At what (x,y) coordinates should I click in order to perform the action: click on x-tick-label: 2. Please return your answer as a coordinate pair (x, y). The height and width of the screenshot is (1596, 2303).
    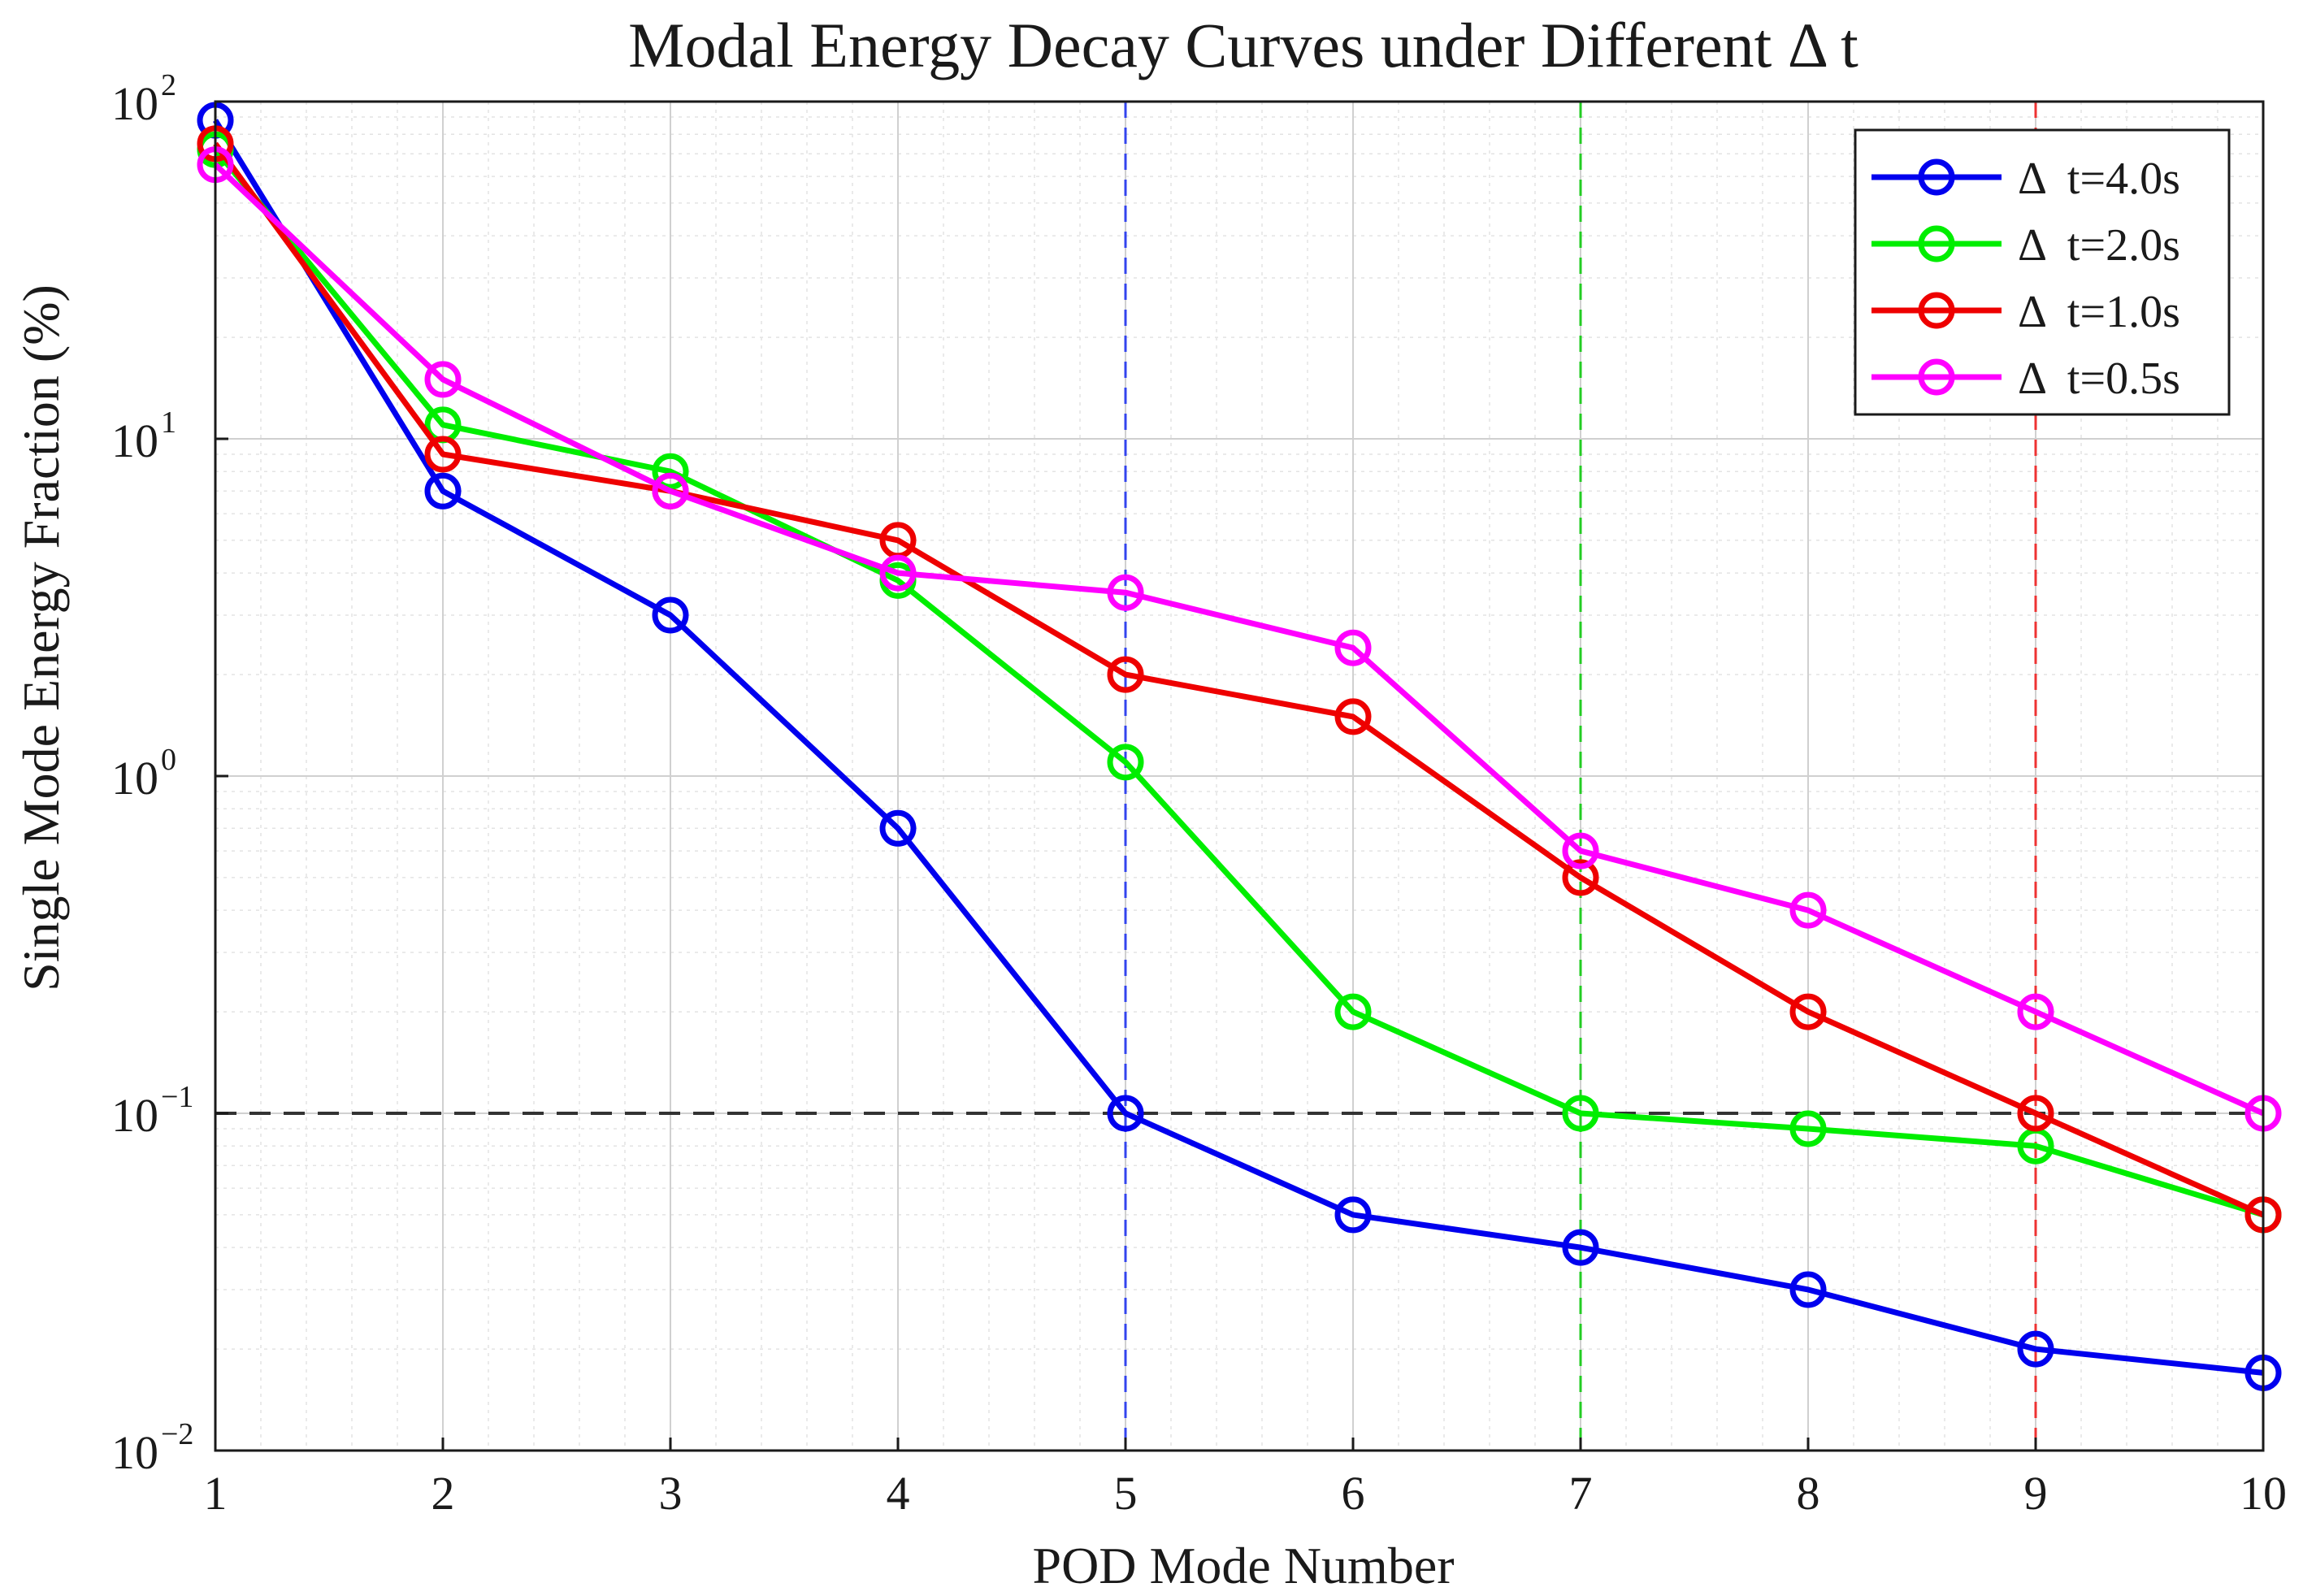
    Looking at the image, I should click on (443, 1493).